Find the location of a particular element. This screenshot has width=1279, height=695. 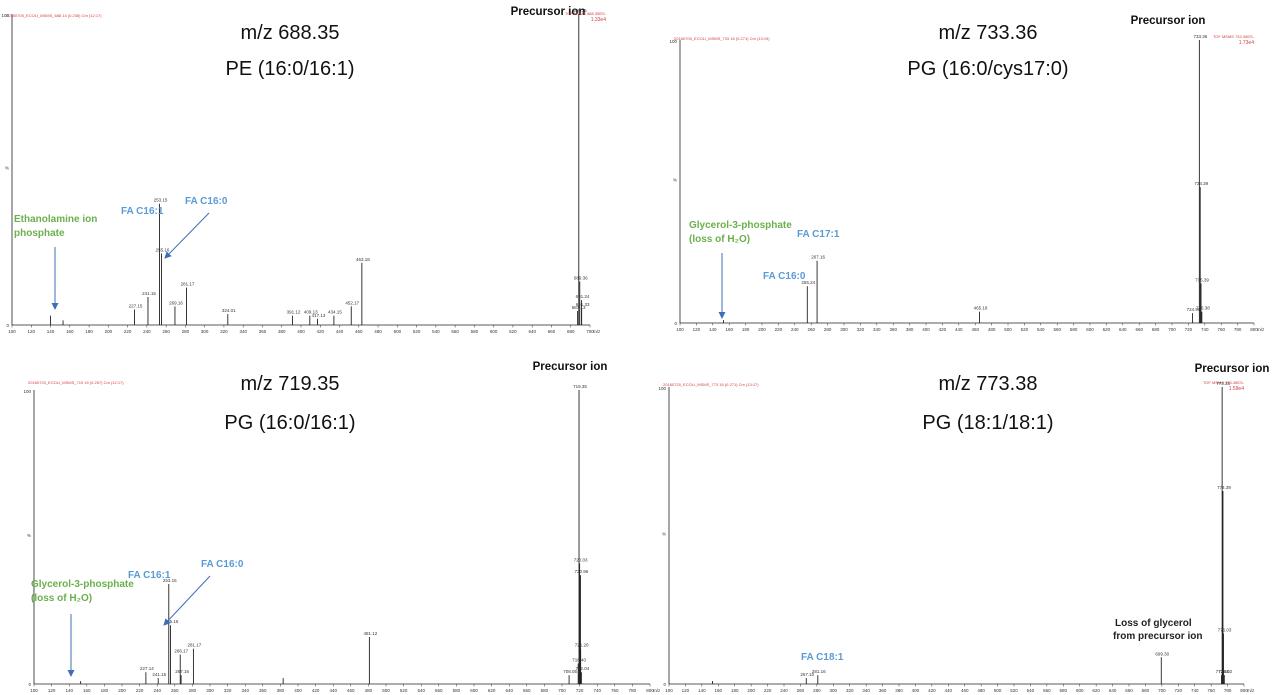

peak-label: 699.30 is located at coordinates (1162, 653).